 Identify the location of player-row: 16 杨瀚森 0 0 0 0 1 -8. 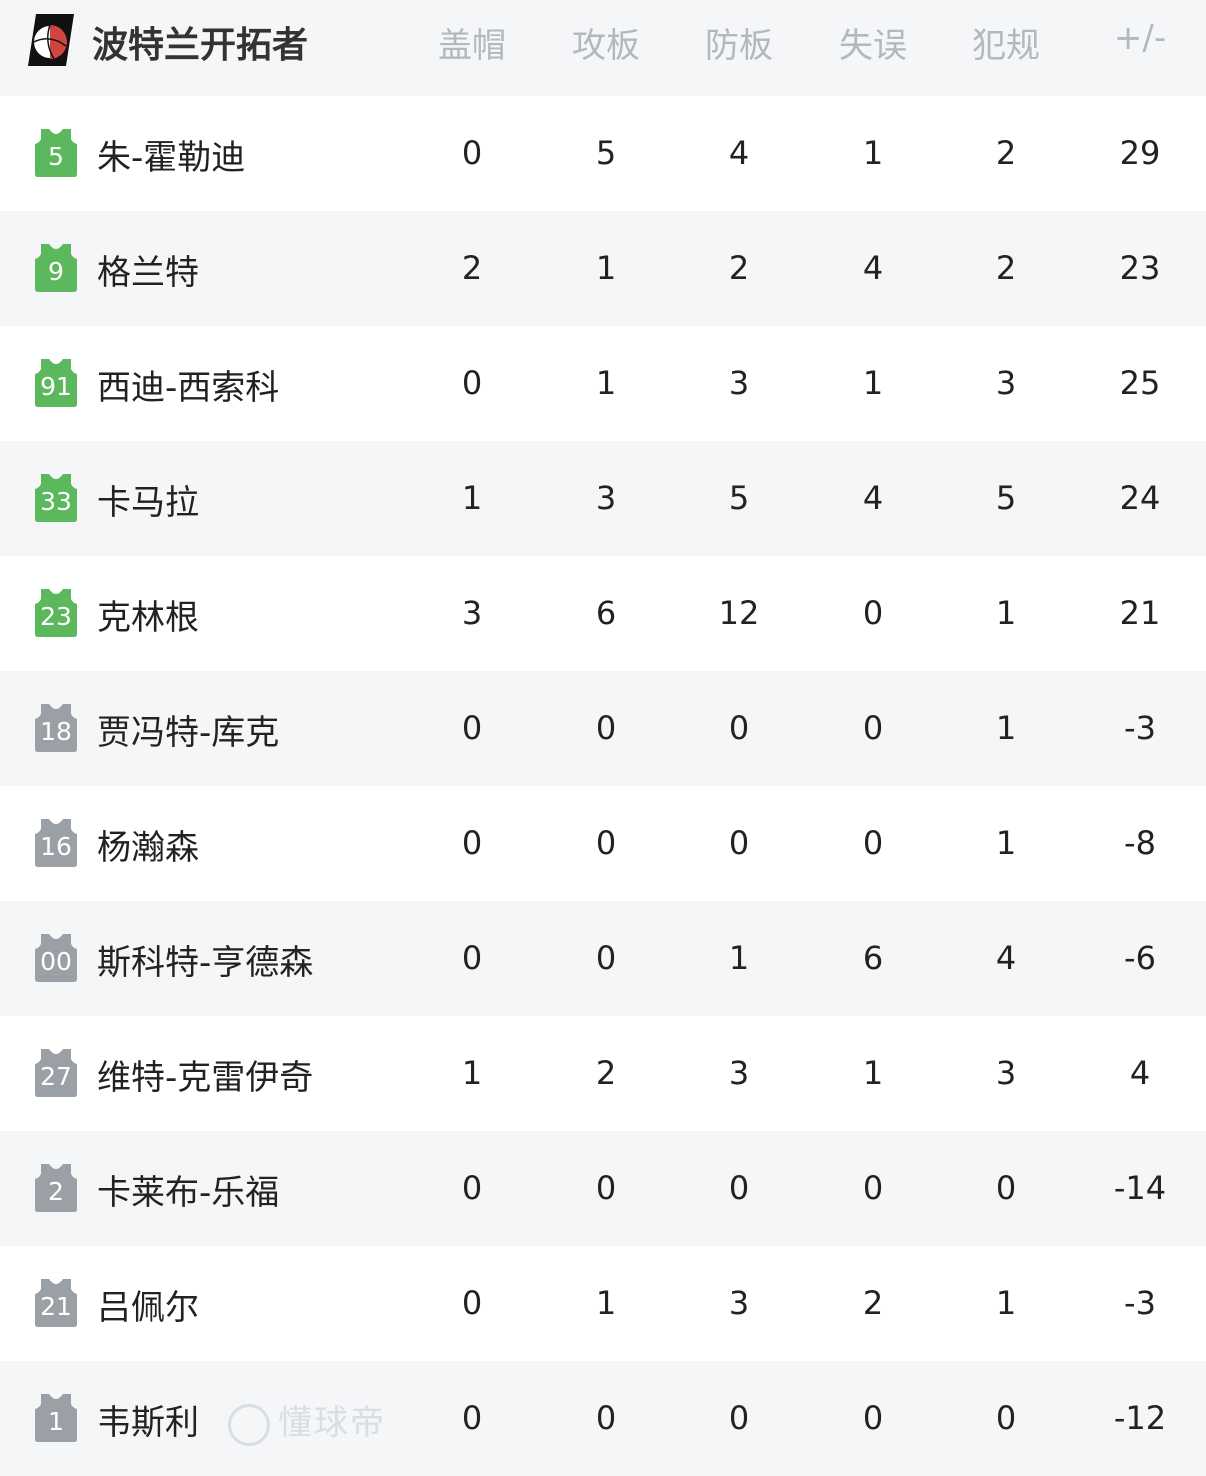
(603, 843).